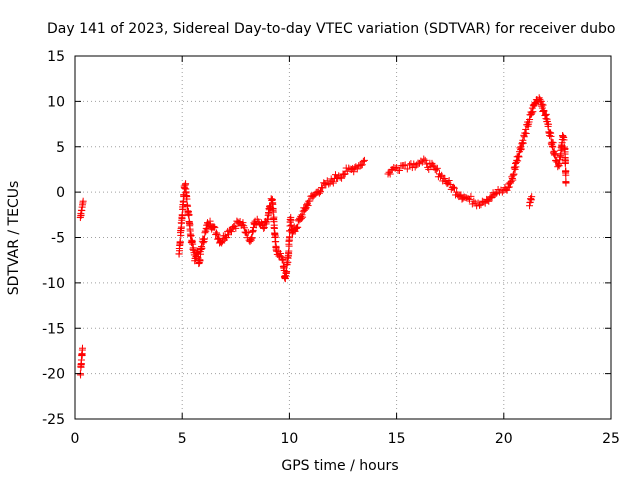 The height and width of the screenshot is (480, 640). What do you see at coordinates (56, 57) in the screenshot?
I see `y-tick-label: 15` at bounding box center [56, 57].